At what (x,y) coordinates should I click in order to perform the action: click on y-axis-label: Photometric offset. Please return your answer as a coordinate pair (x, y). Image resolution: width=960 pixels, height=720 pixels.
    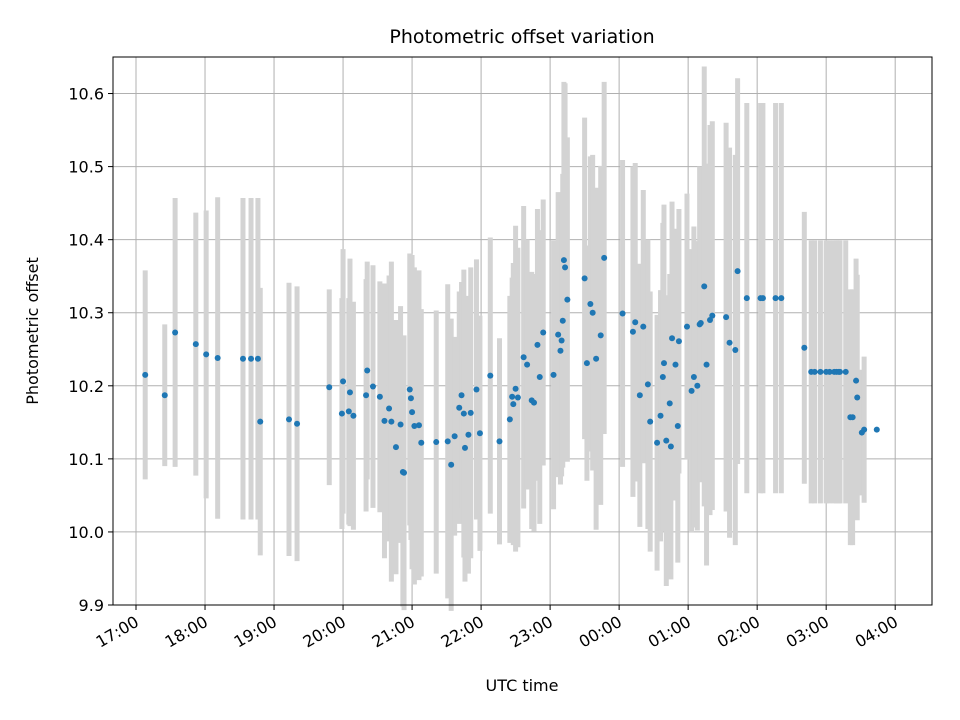
    Looking at the image, I should click on (32, 331).